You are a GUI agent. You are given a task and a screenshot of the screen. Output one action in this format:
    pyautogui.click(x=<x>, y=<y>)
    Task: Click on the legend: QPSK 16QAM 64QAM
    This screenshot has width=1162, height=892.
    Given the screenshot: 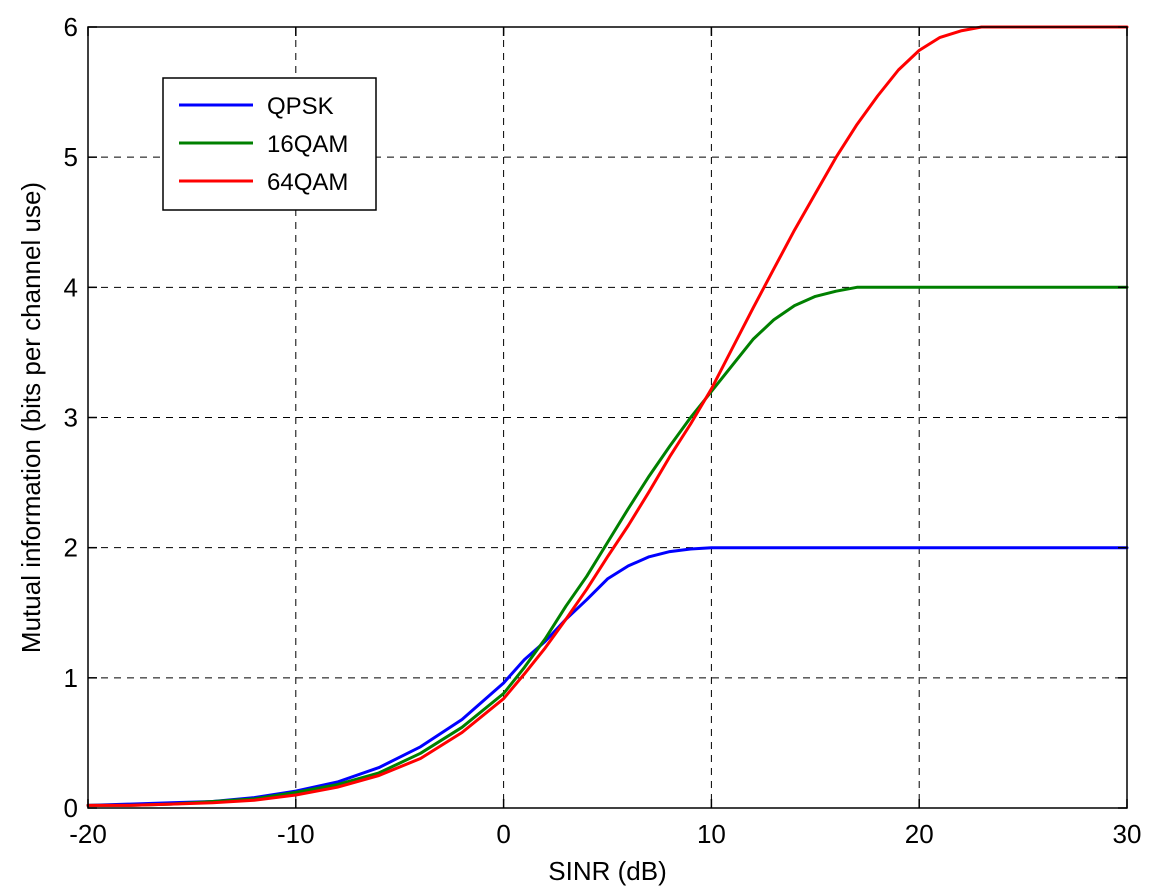 What is the action you would take?
    pyautogui.click(x=269, y=144)
    